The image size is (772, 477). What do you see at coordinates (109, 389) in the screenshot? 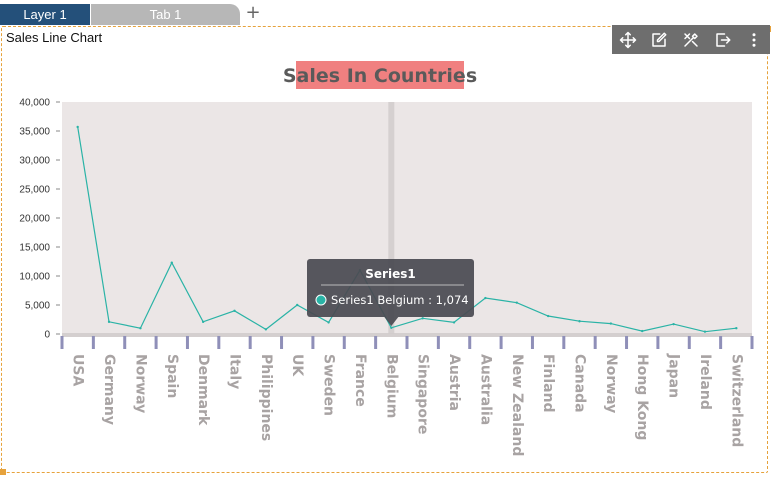
I see `x-tick-label: Germany` at bounding box center [109, 389].